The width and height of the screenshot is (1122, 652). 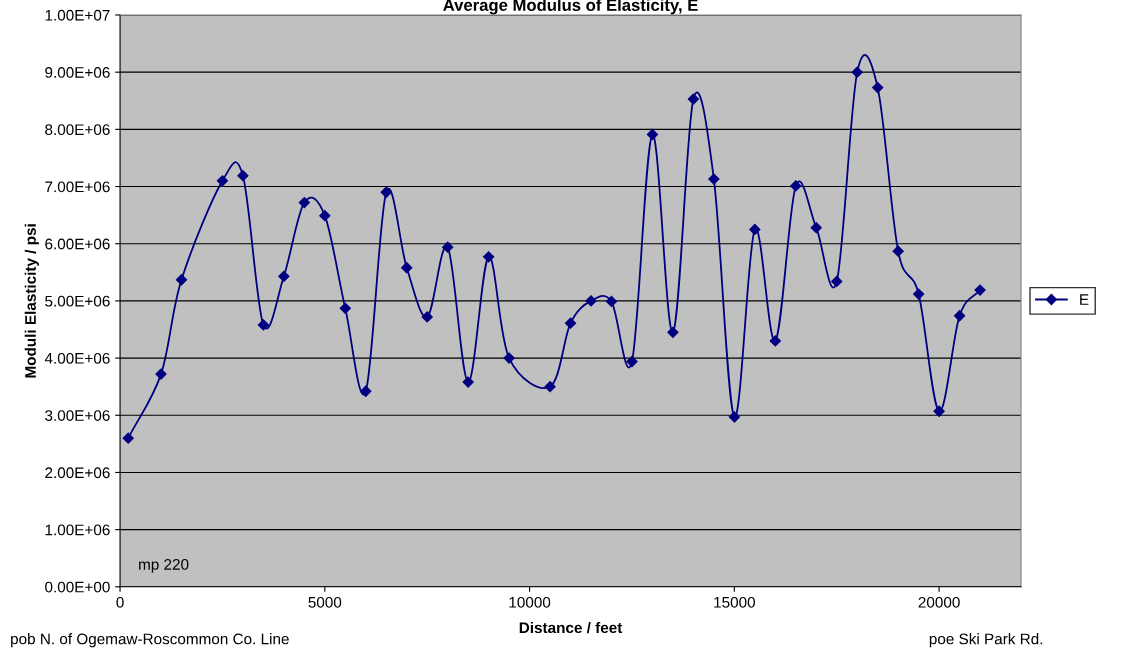 I want to click on y-tick-label: 7.00E+06, so click(x=77, y=187).